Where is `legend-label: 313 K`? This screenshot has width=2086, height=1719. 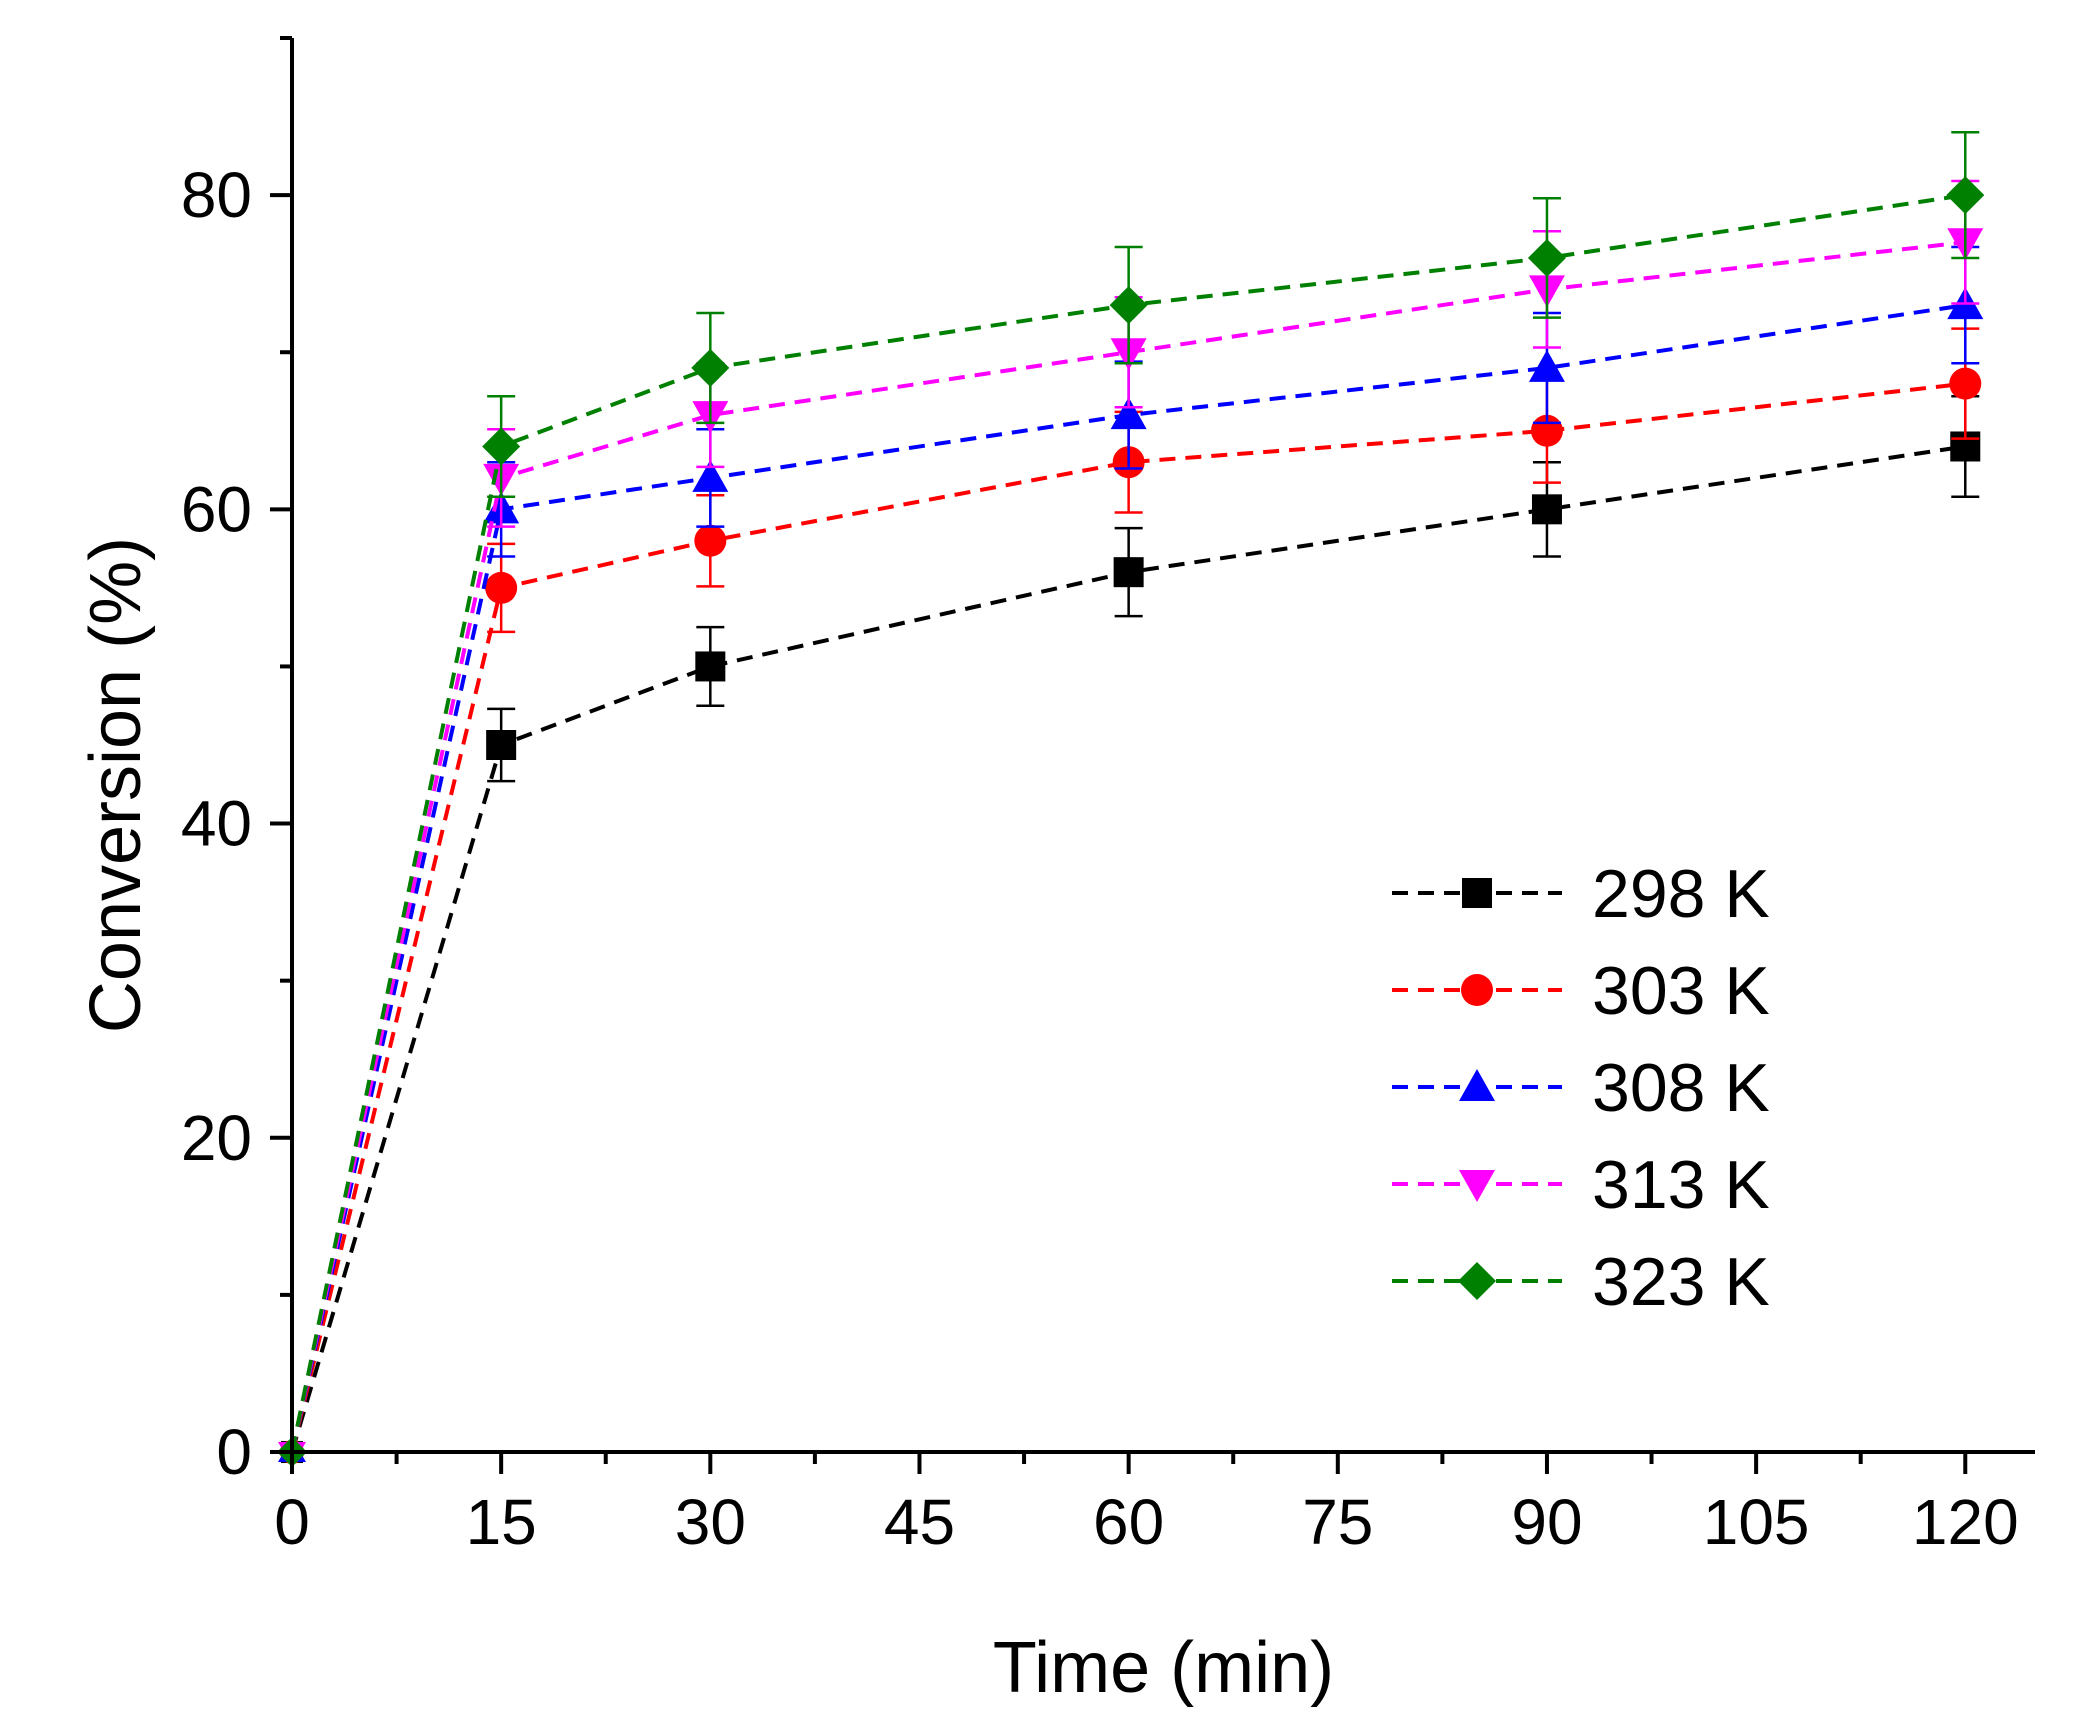 legend-label: 313 K is located at coordinates (1681, 1185).